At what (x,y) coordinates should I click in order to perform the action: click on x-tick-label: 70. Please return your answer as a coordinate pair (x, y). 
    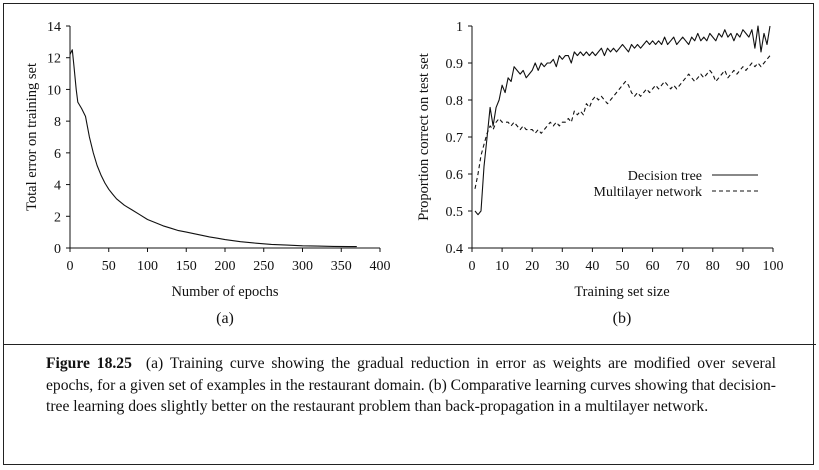
    Looking at the image, I should click on (683, 266).